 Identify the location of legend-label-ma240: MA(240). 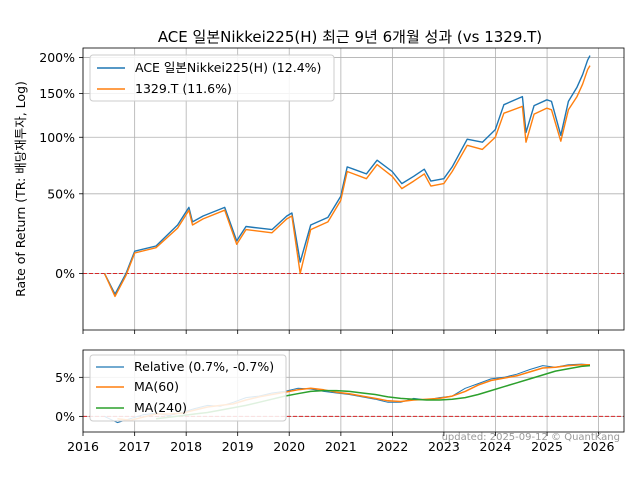
(160, 407).